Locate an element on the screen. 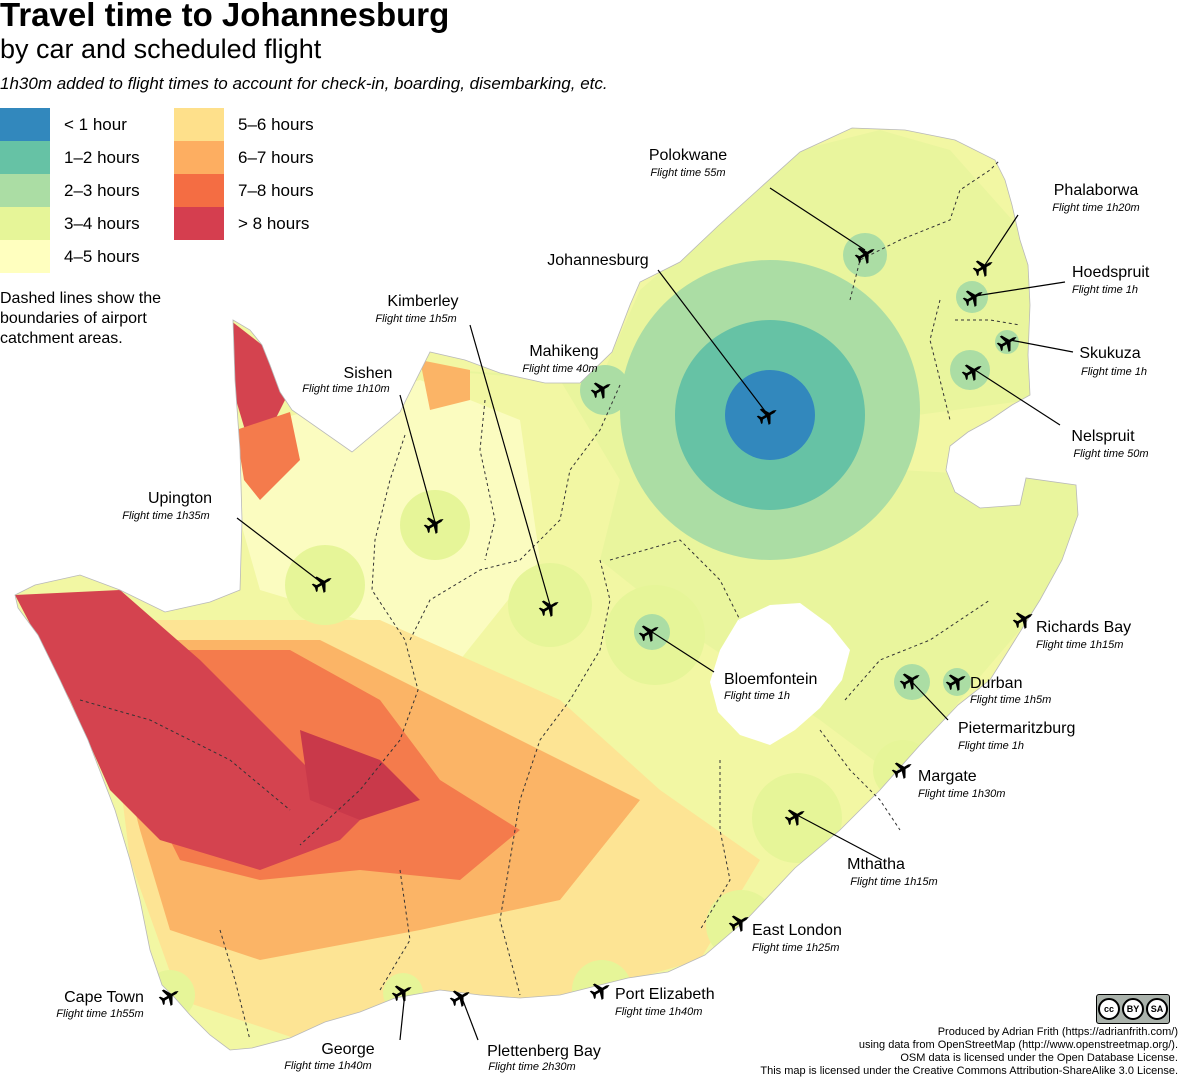 The height and width of the screenshot is (1080, 1180). legend-item: 6–7 hours is located at coordinates (259, 157).